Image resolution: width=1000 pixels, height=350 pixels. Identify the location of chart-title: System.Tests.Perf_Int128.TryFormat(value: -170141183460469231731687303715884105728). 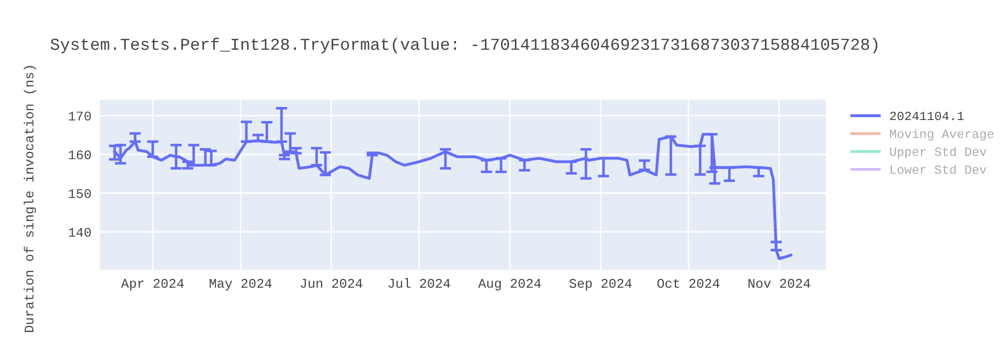
(464, 46).